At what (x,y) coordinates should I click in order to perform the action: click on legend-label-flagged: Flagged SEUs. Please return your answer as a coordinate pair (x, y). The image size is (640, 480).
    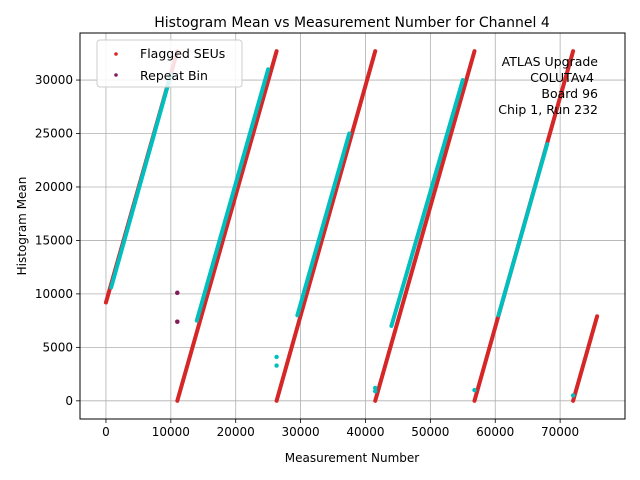
    Looking at the image, I should click on (182, 53).